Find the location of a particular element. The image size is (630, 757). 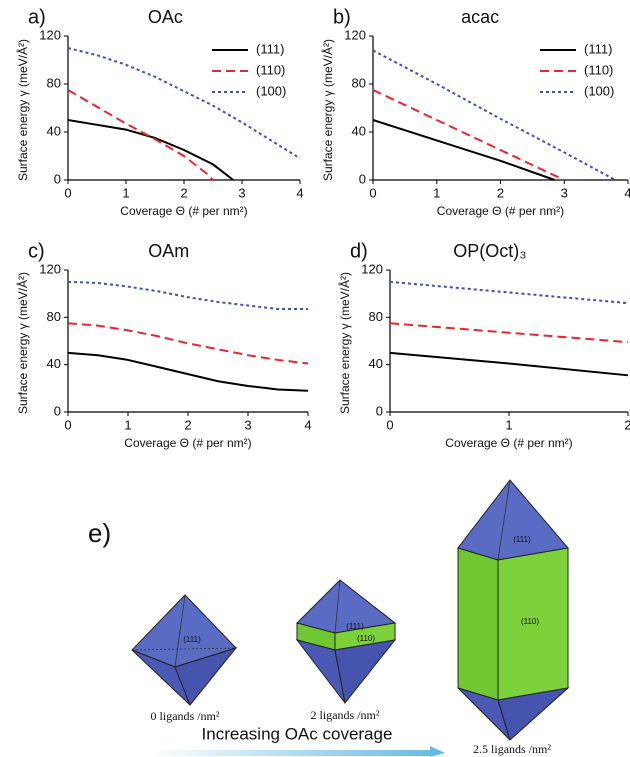

caption: 0 ligands /nm² is located at coordinates (185, 716).